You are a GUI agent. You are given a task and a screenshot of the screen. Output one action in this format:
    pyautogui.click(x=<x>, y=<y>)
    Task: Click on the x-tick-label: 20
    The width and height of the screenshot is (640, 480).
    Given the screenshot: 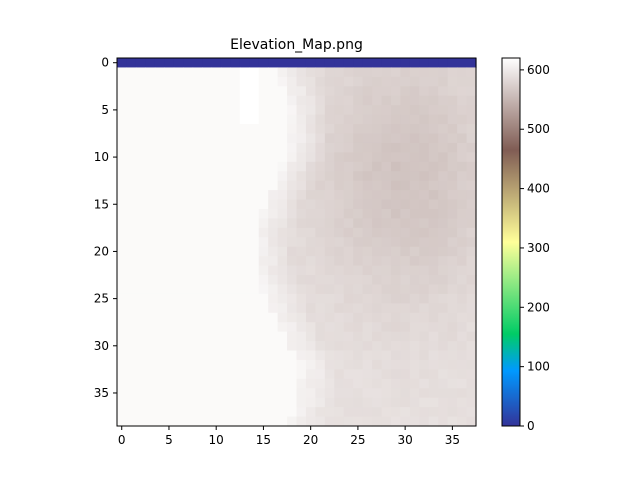 What is the action you would take?
    pyautogui.click(x=310, y=440)
    